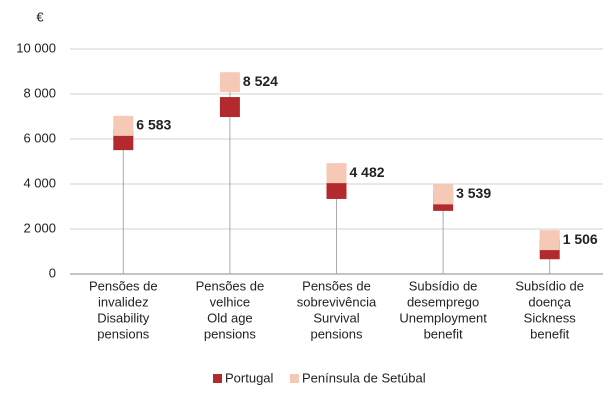  What do you see at coordinates (367, 172) in the screenshot?
I see `value-label: 4 482` at bounding box center [367, 172].